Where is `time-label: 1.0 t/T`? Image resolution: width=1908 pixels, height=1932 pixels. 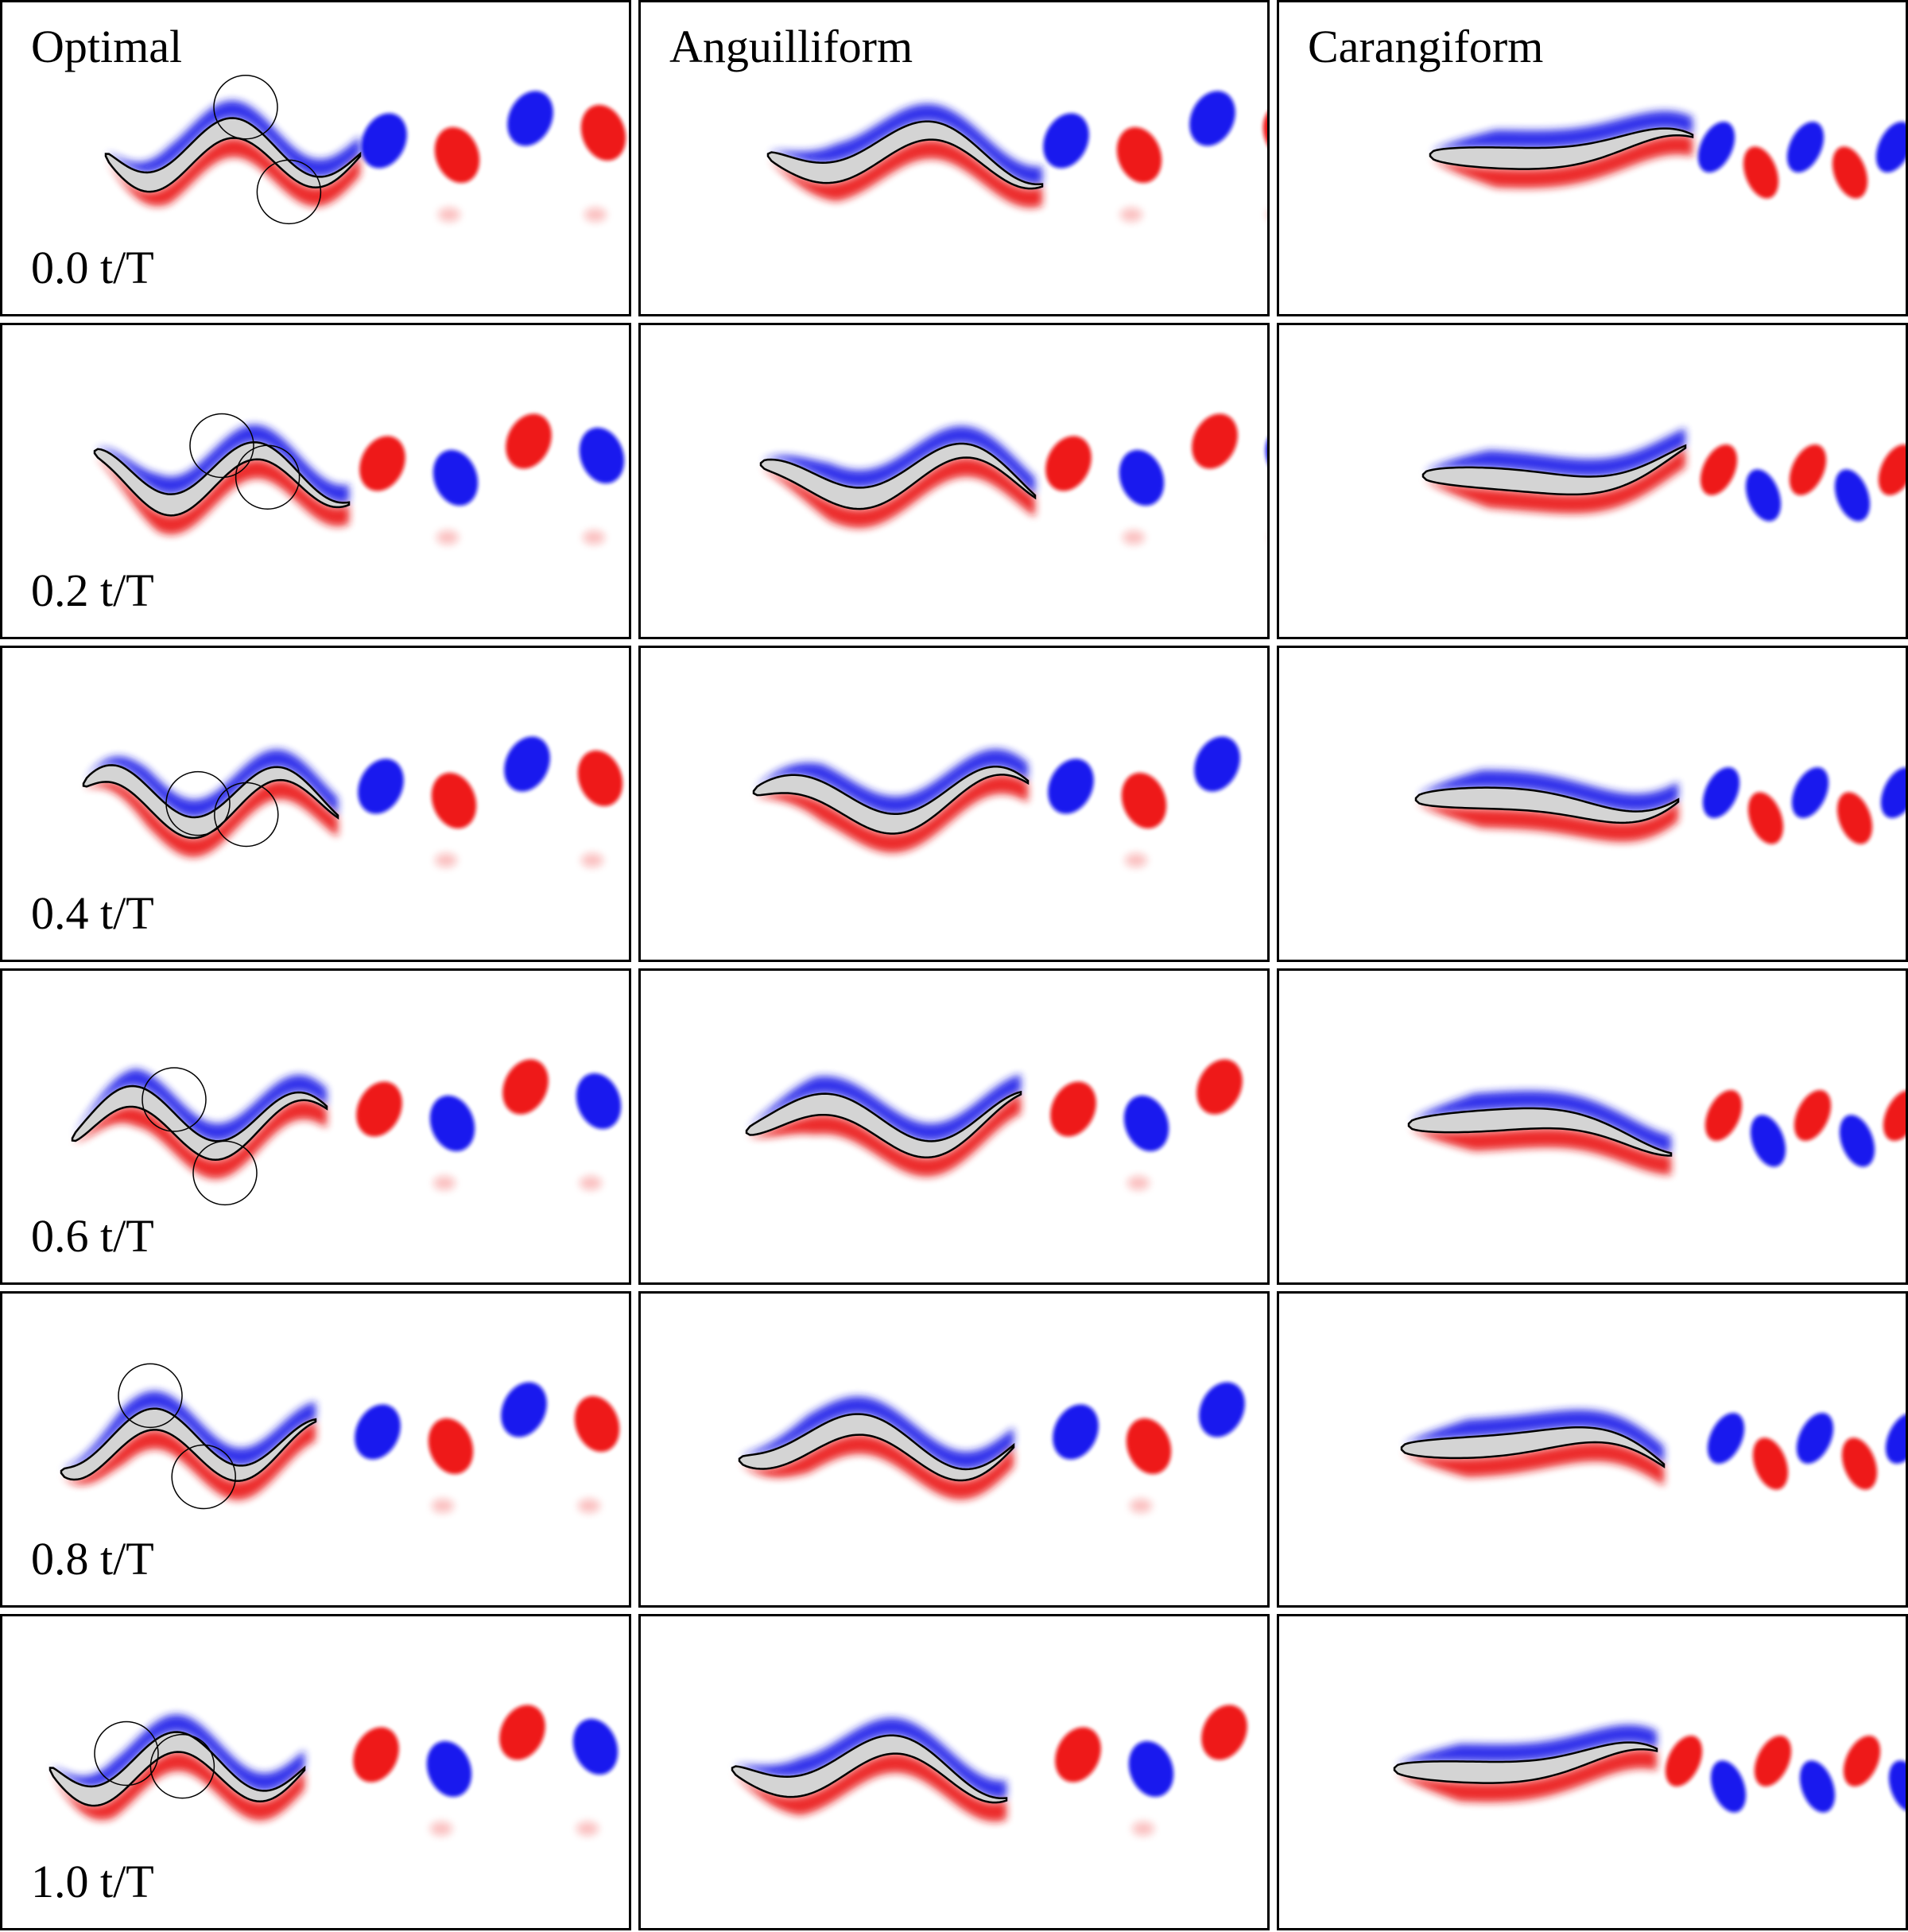 time-label: 1.0 t/T is located at coordinates (92, 1882).